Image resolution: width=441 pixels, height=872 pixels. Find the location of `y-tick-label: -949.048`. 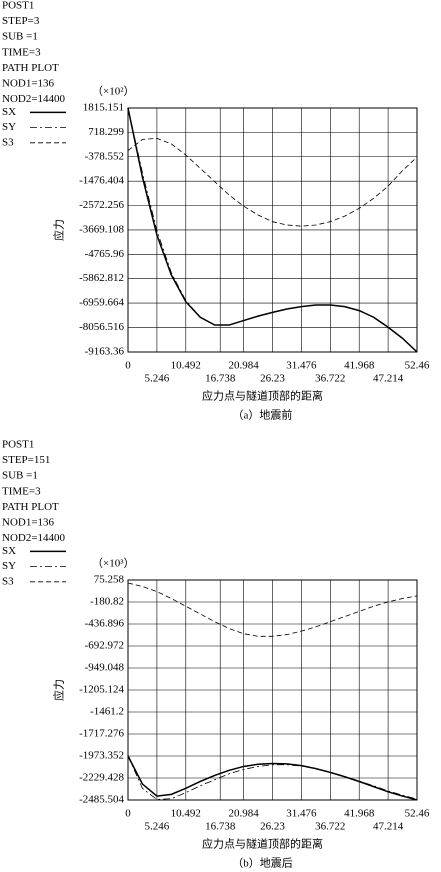

y-tick-label: -949.048 is located at coordinates (105, 668).